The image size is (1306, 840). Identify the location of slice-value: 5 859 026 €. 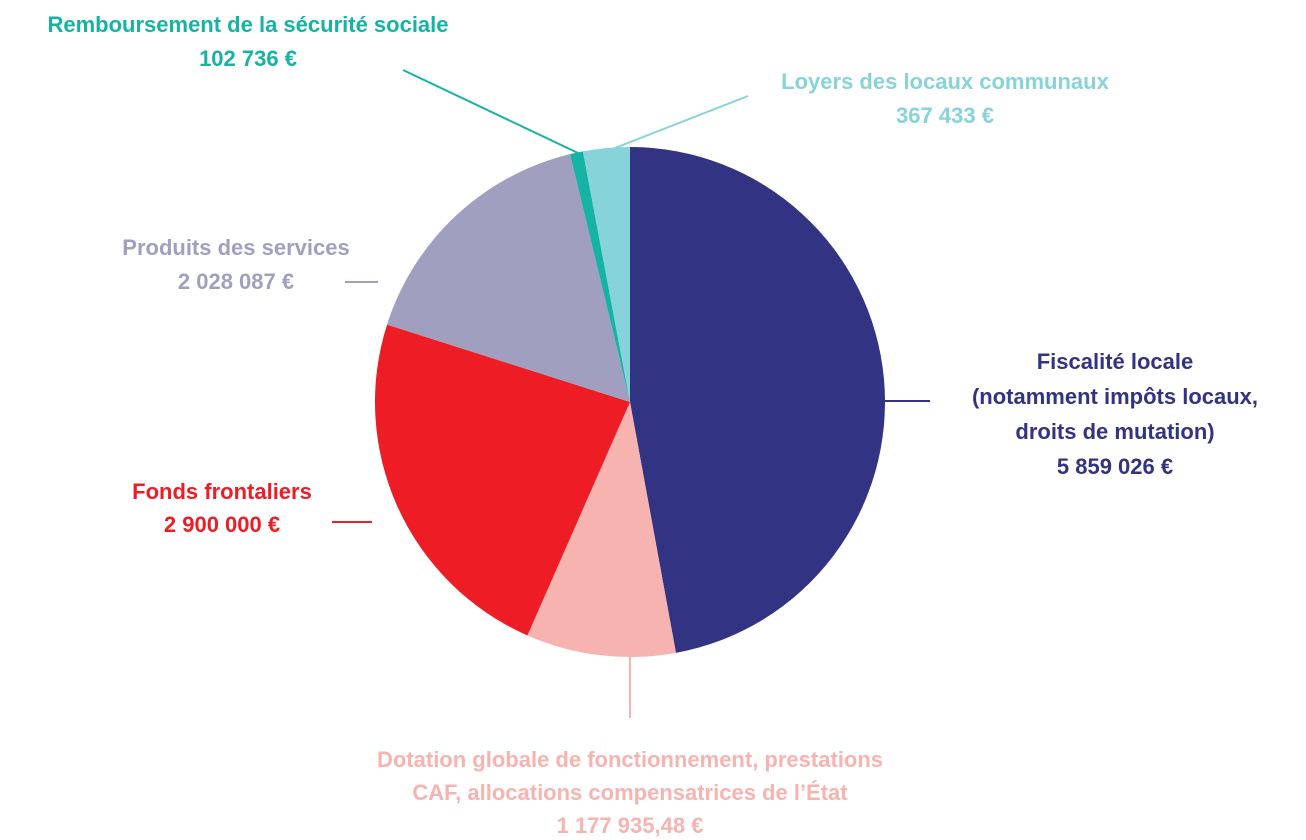
(1115, 466).